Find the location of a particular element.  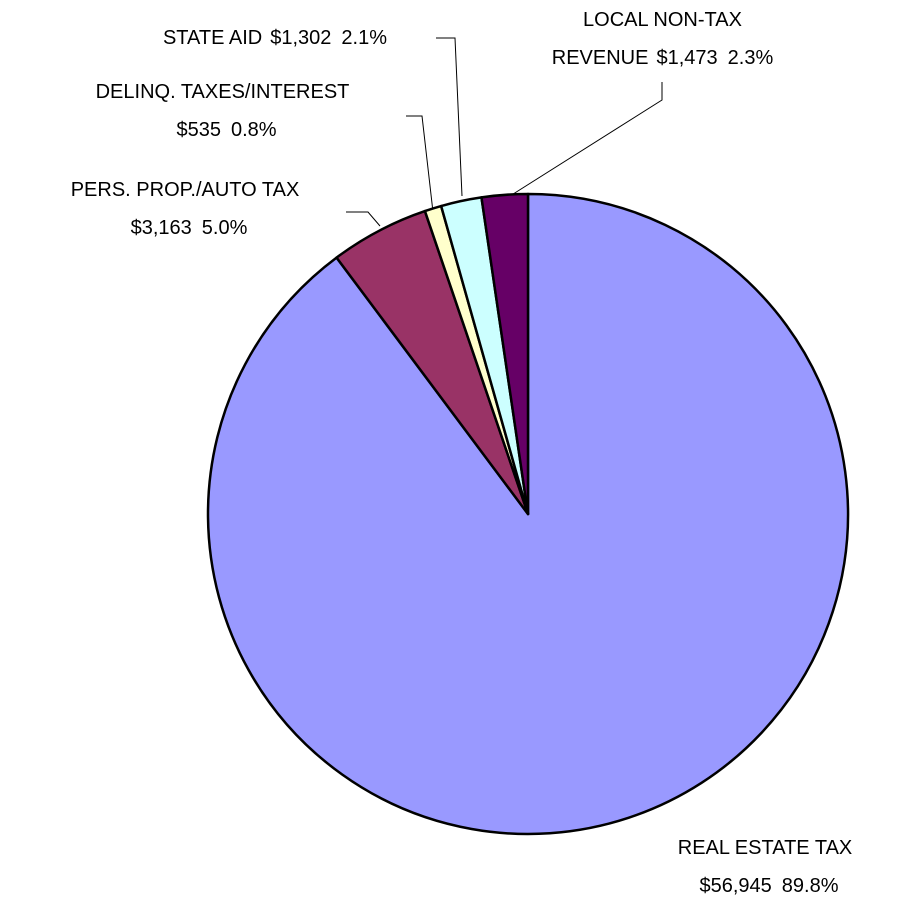

pie-slice is located at coordinates (505, 354).